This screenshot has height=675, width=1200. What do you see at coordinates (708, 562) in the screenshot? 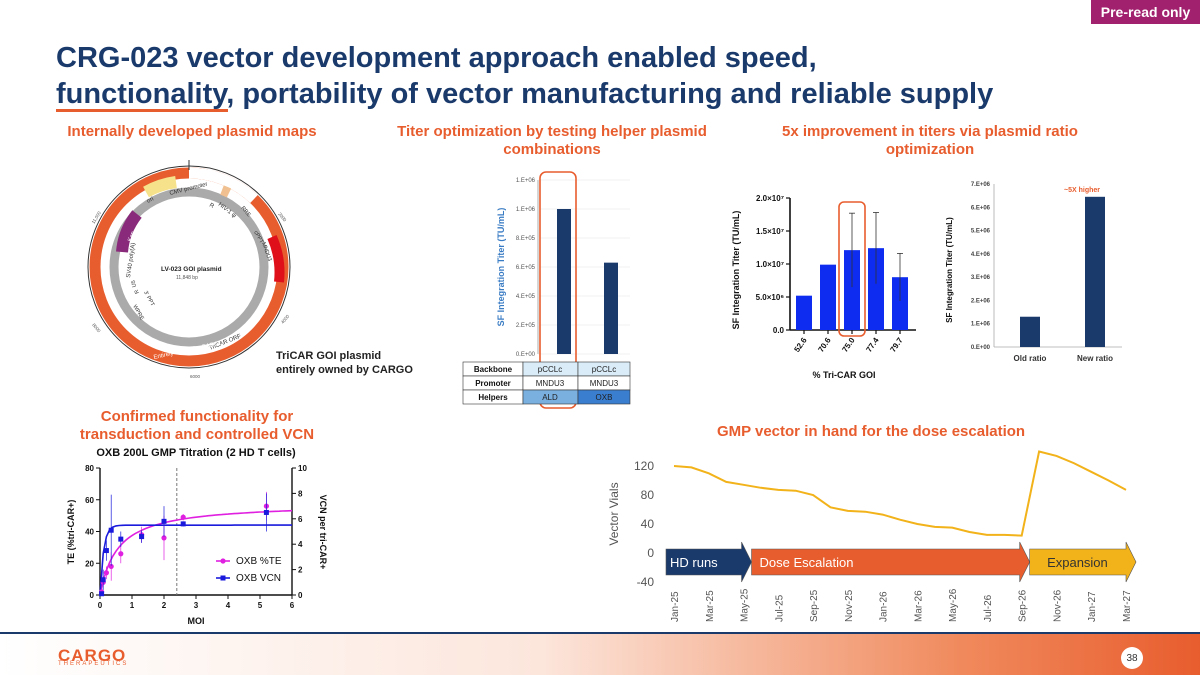
I see `phase-hd-runs-arrow` at bounding box center [708, 562].